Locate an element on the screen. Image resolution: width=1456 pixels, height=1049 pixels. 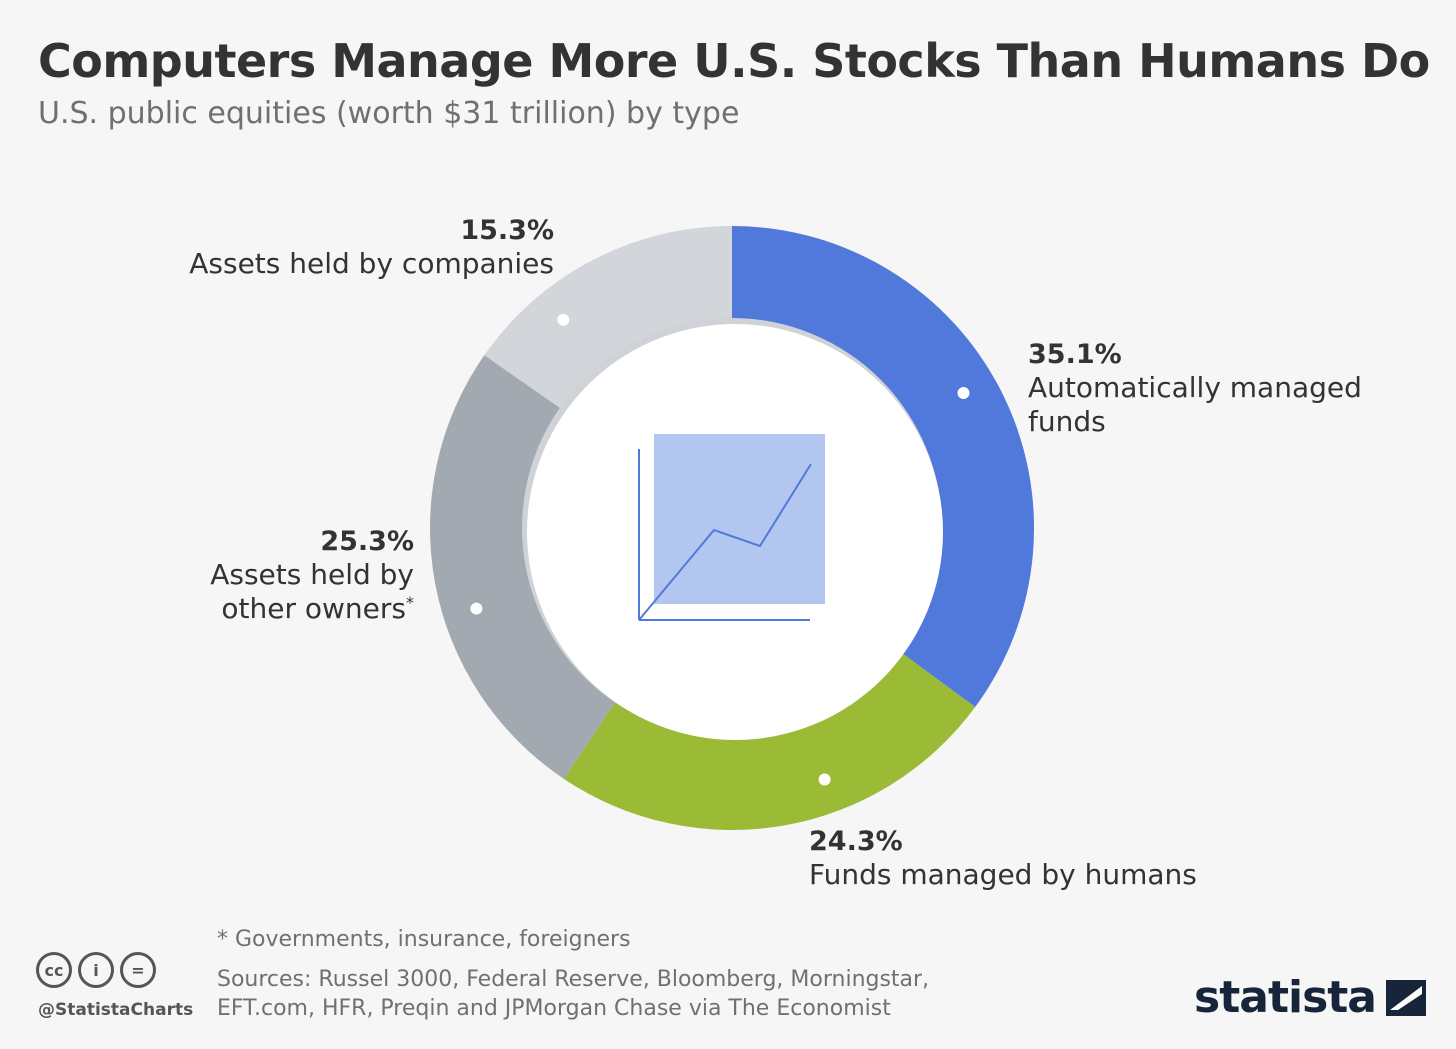
category-label-automatically-managed-funds-line-1: Automatically managed is located at coordinates (1195, 387).